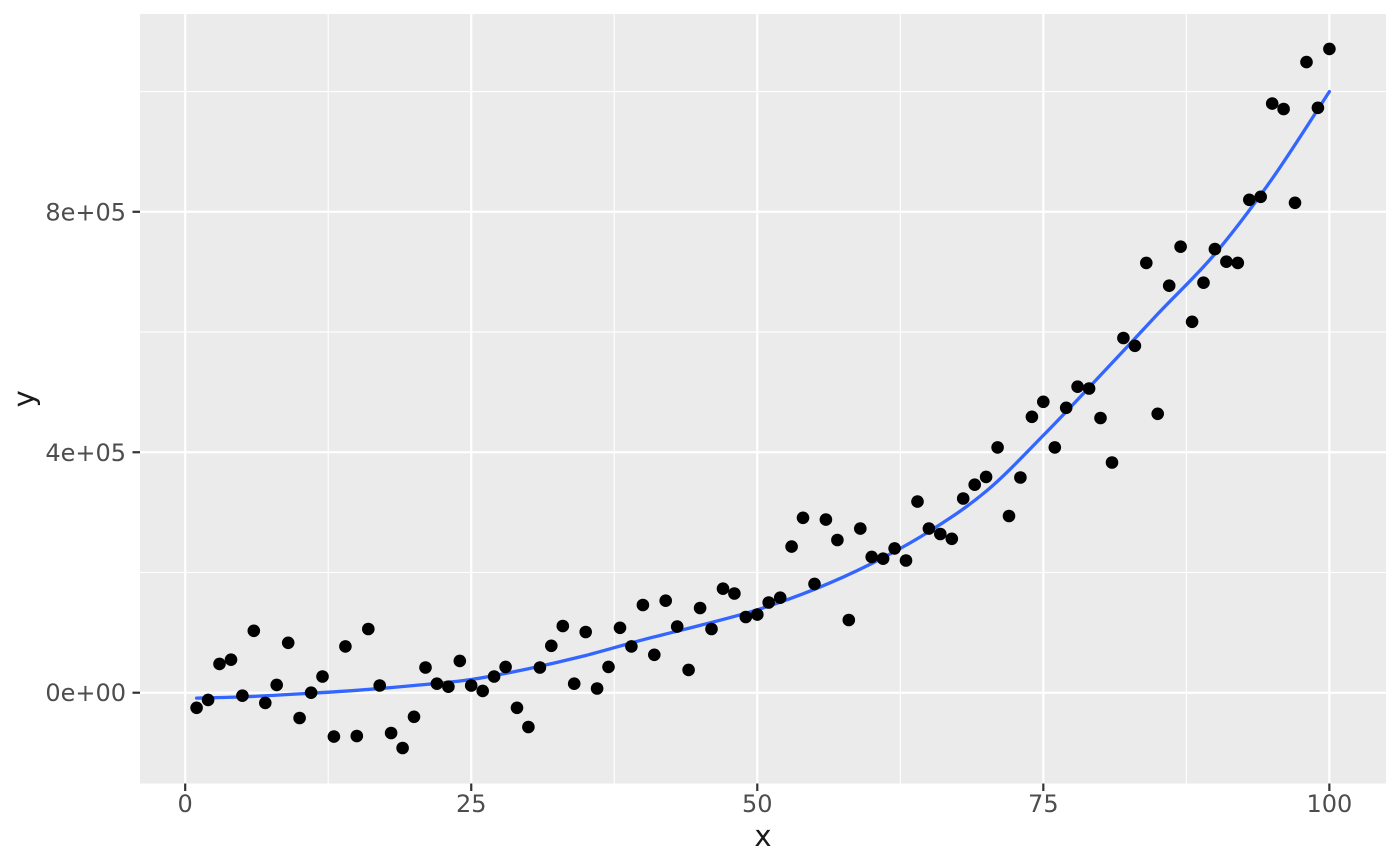 This screenshot has width=1400, height=866. Describe the element at coordinates (757, 804) in the screenshot. I see `x-tick-label: 50` at that location.